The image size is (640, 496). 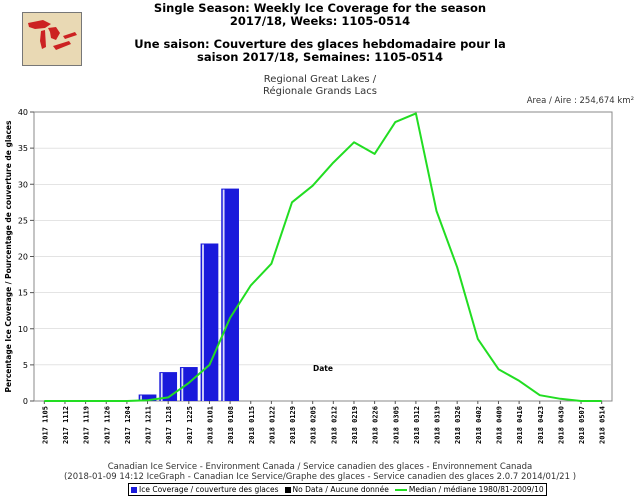 I want to click on legend-swatch-nodata, so click(x=287, y=489).